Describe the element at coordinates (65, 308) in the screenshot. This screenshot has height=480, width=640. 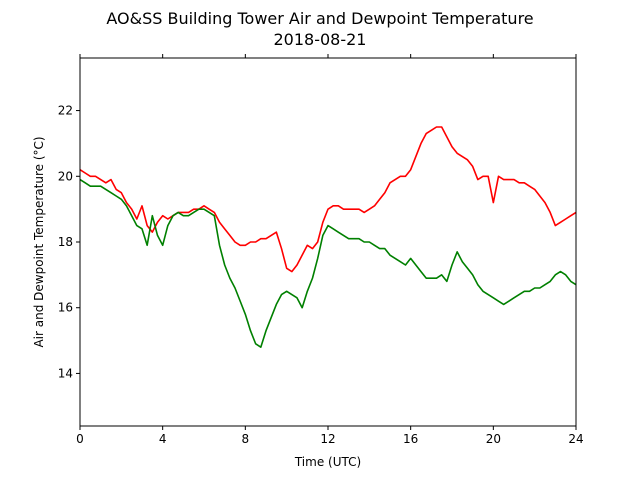
I see `y-tick-label: 16` at that location.